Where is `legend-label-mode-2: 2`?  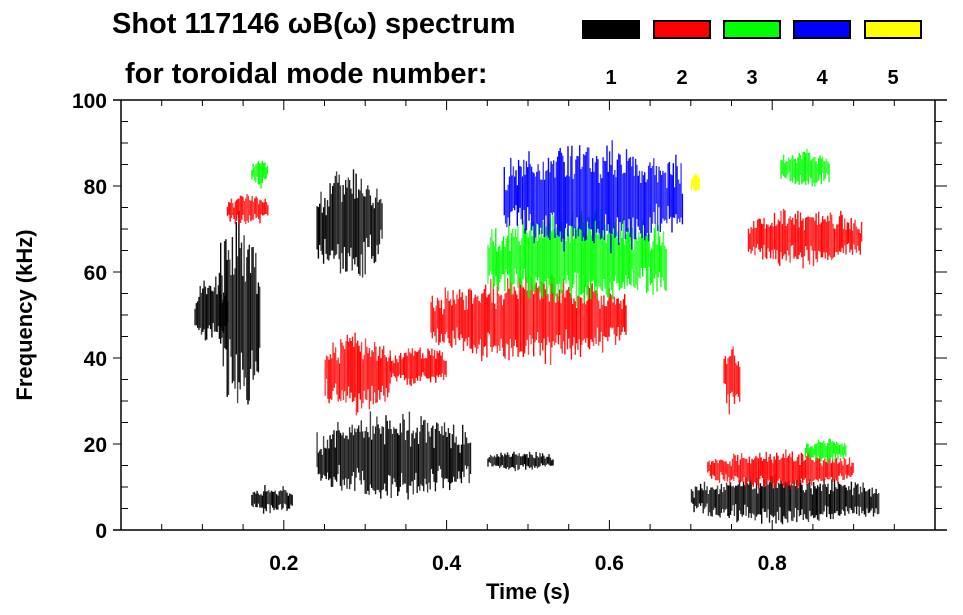
legend-label-mode-2: 2 is located at coordinates (682, 78).